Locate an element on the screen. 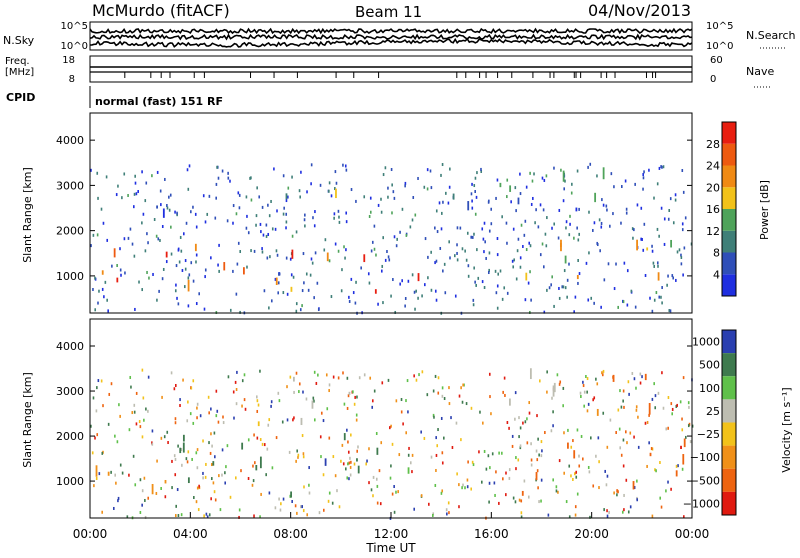 The width and height of the screenshot is (800, 558). freq-tick-bottom: 8 is located at coordinates (72, 79).